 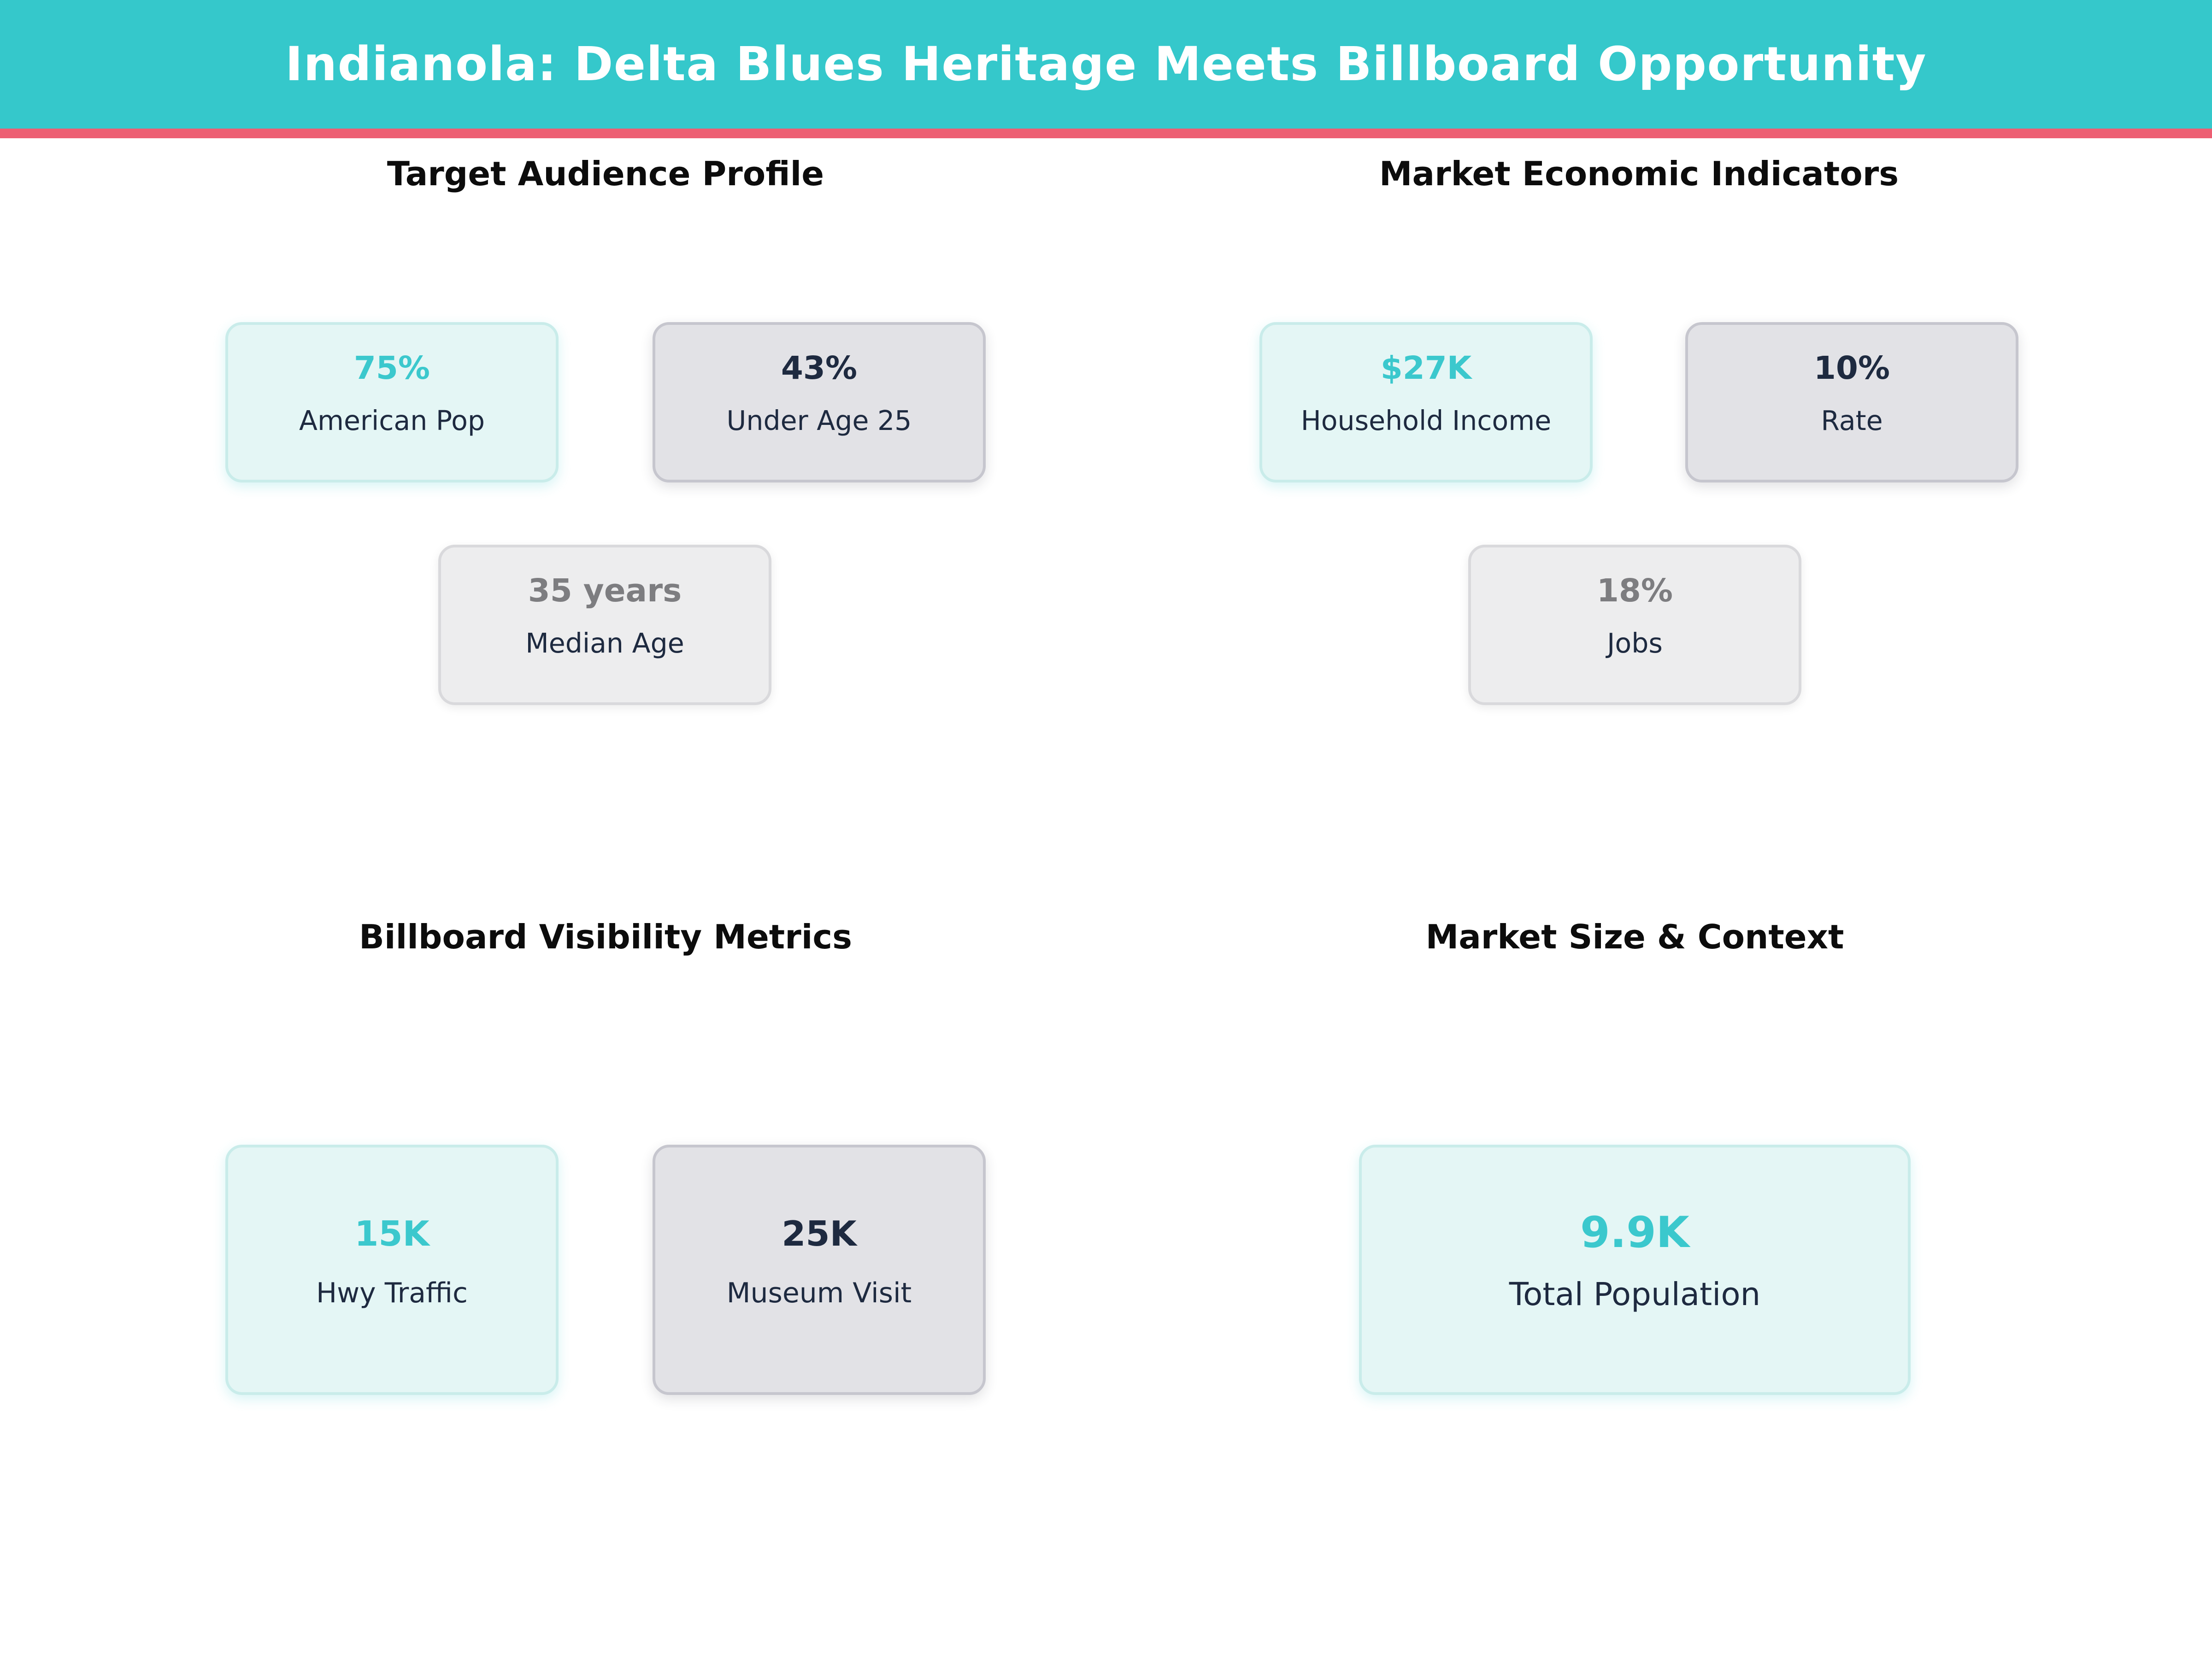 What do you see at coordinates (1635, 1295) in the screenshot?
I see `stat-label: Total Population` at bounding box center [1635, 1295].